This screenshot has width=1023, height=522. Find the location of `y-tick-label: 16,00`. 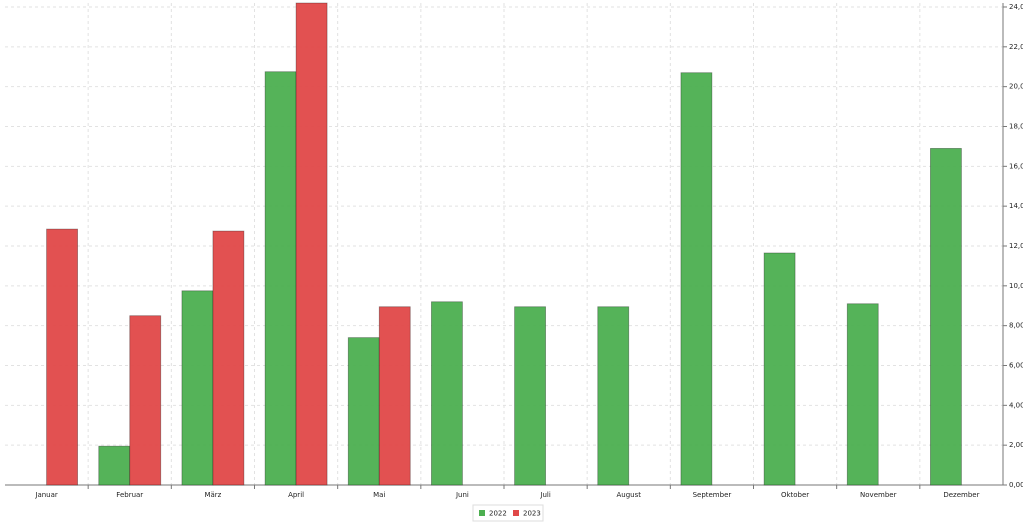

y-tick-label: 16,00 is located at coordinates (1016, 166).